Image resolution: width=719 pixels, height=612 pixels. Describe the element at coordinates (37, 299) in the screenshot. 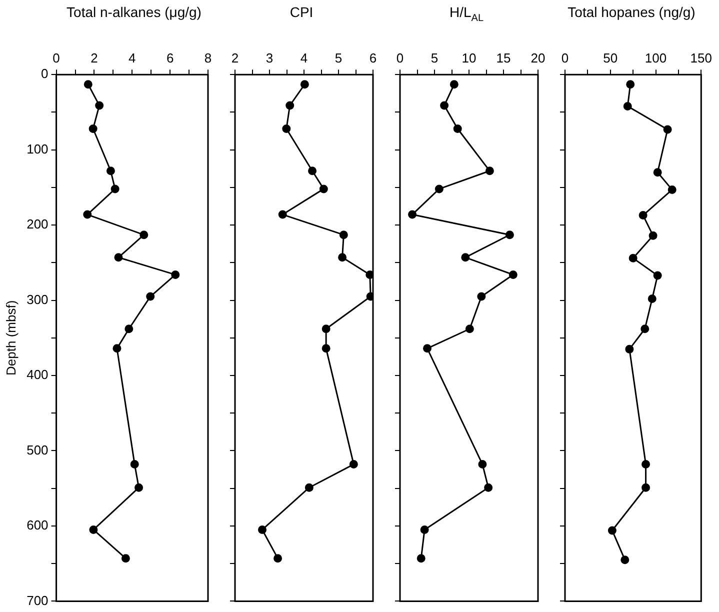

I see `y-tick-label: 300` at that location.